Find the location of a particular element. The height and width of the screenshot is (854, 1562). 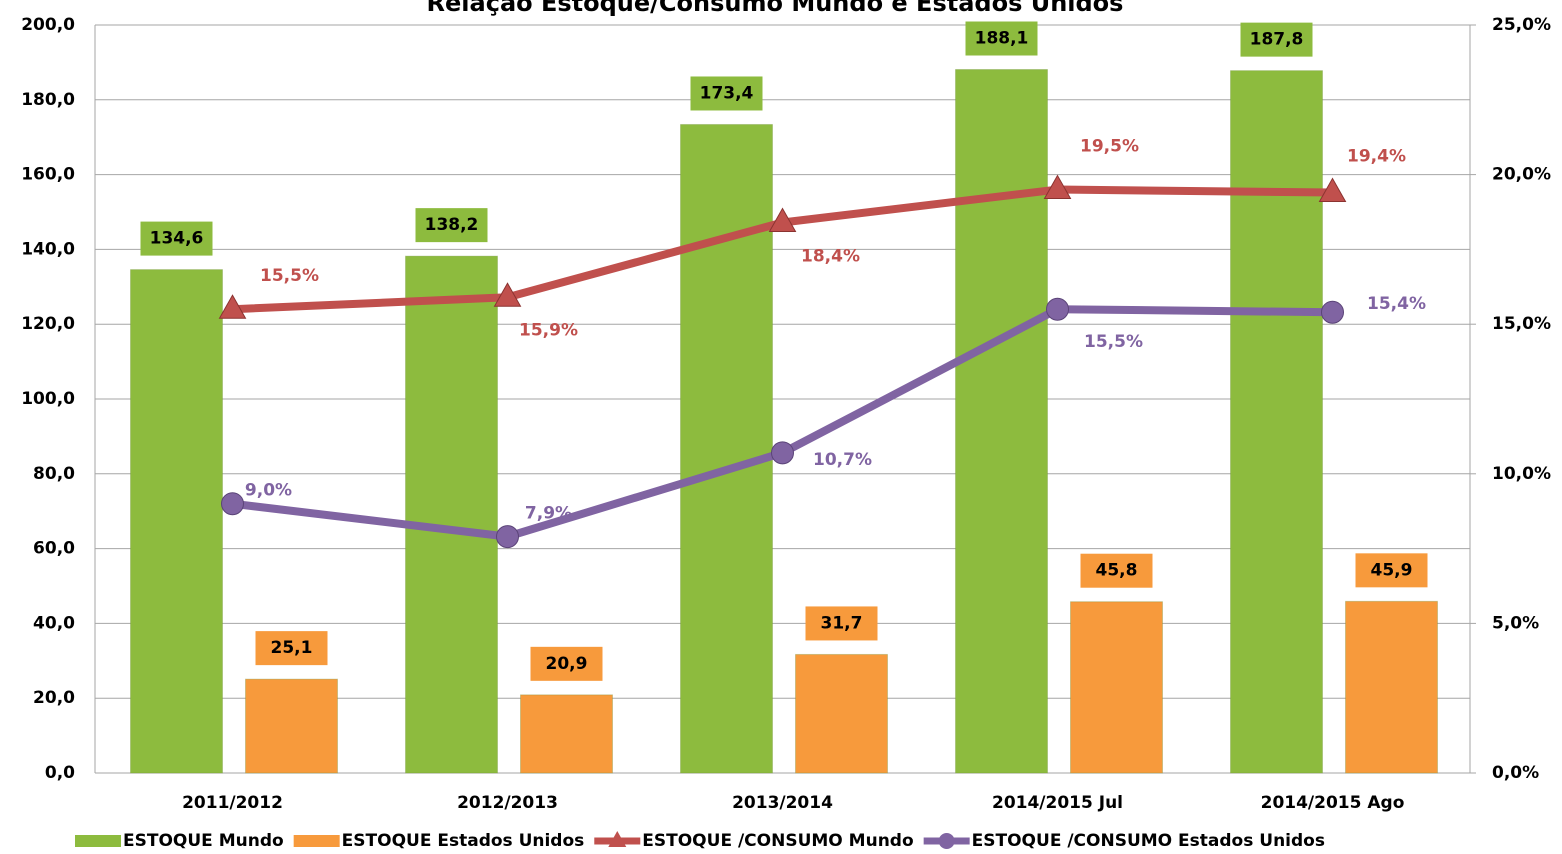

data-label: 45,8 is located at coordinates (1117, 571).